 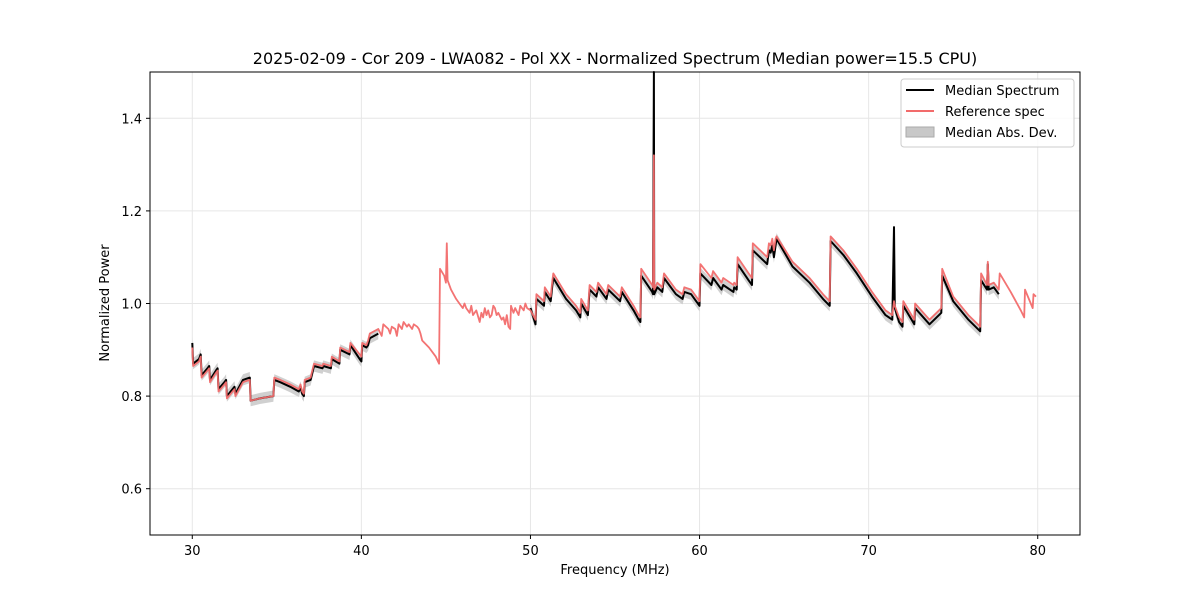 I want to click on y-axis-label: Normalized Power, so click(x=105, y=303).